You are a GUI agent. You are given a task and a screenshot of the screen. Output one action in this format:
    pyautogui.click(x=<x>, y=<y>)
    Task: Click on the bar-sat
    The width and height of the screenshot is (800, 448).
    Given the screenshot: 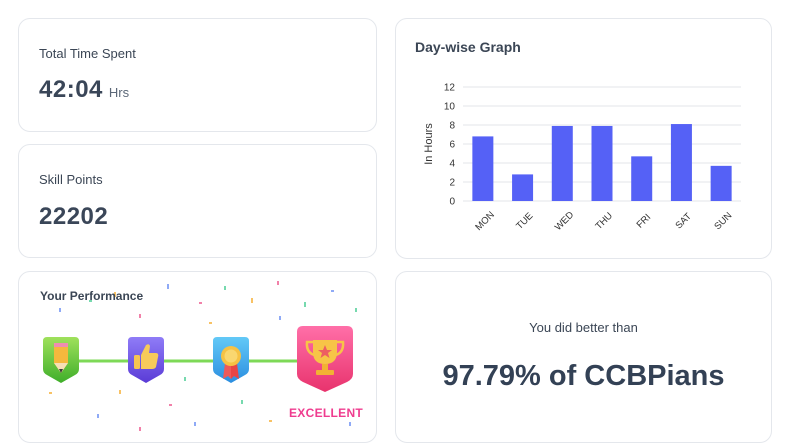 What is the action you would take?
    pyautogui.click(x=681, y=162)
    